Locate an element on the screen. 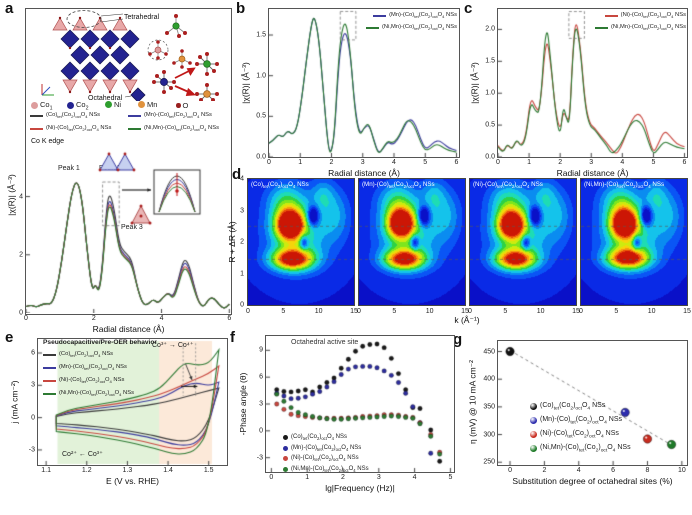 Image resolution: width=692 pixels, height=515 pixels. legend-label: (Mn)-(Co)tet(Co2)octO4 NSs is located at coordinates (326, 448).